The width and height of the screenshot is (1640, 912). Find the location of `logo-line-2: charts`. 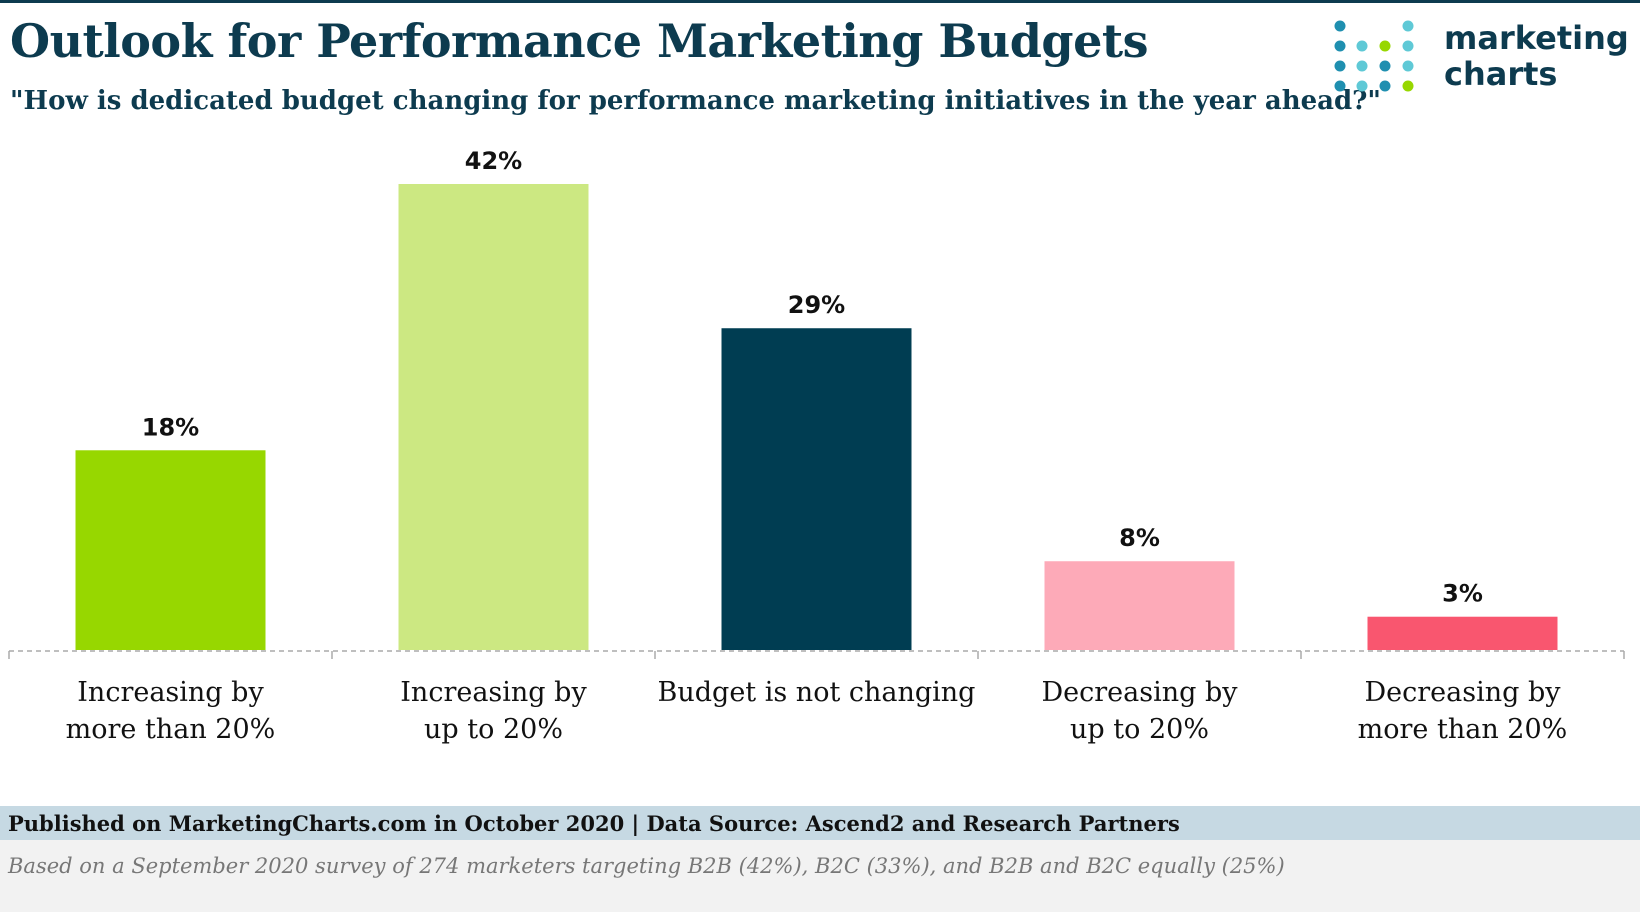

logo-line-2: charts is located at coordinates (1501, 74).